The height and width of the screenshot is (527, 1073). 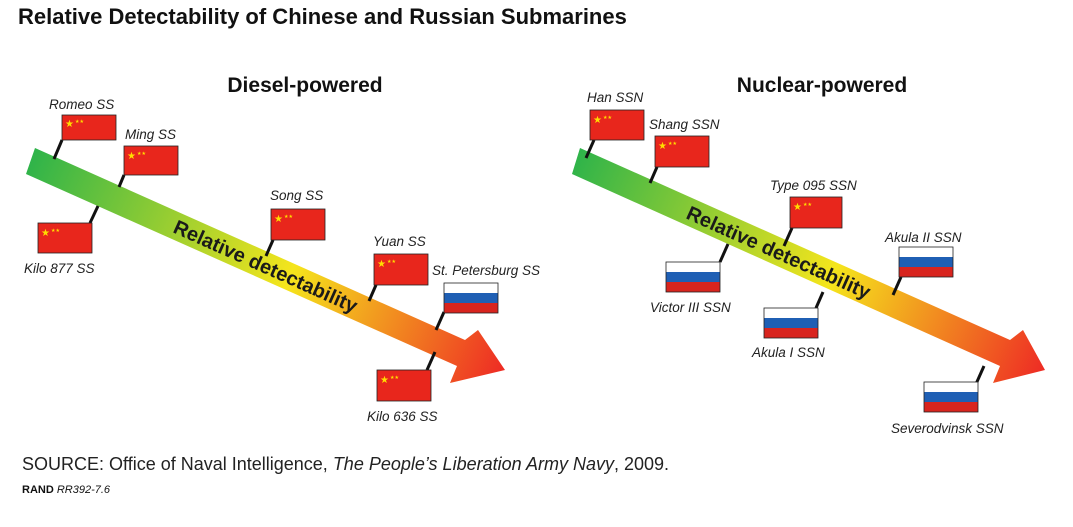 I want to click on kilo-877-ss-flag-icon: ★ ★★, so click(x=65, y=238).